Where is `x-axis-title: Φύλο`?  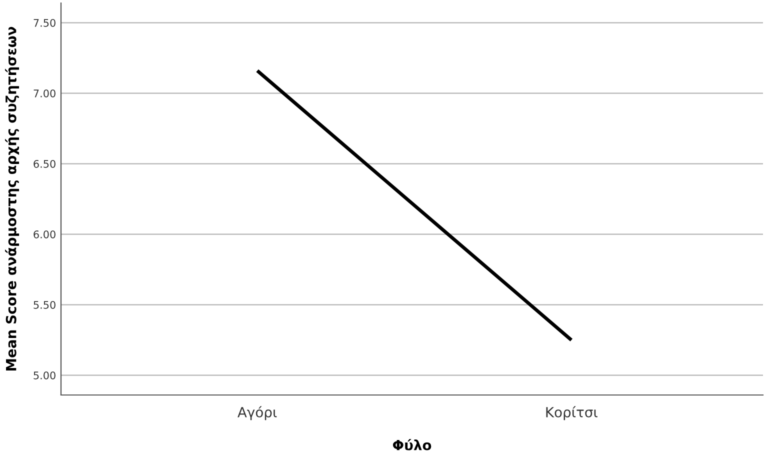 x-axis-title: Φύλο is located at coordinates (412, 444).